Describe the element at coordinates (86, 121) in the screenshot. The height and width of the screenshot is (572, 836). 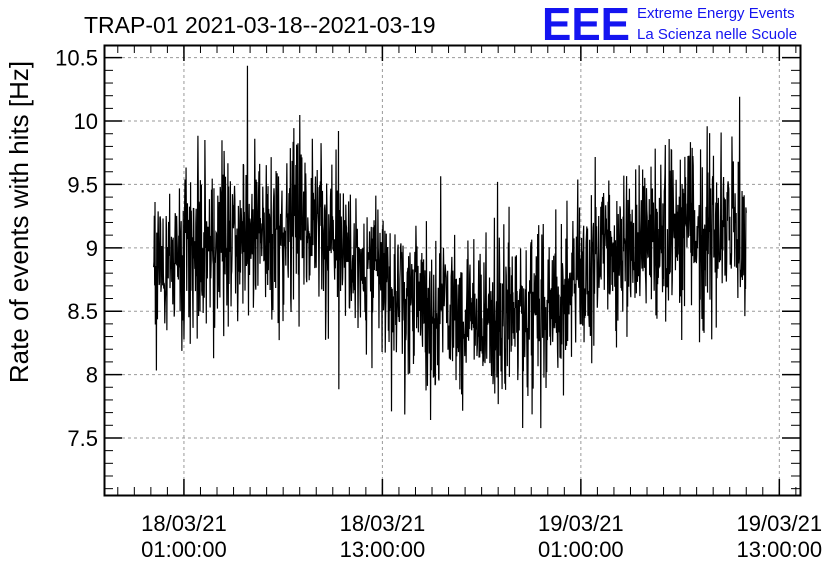
I see `y-tick-label: 10` at that location.